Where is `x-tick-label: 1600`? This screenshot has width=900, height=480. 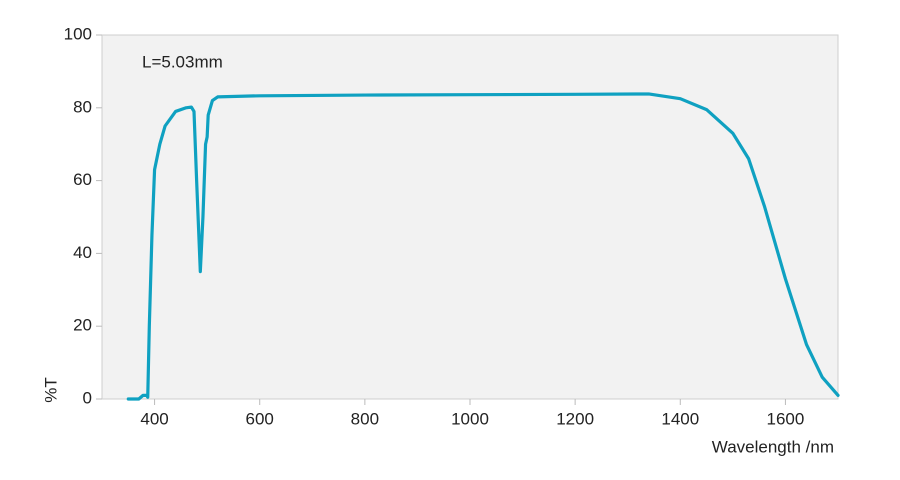
x-tick-label: 1600 is located at coordinates (786, 418).